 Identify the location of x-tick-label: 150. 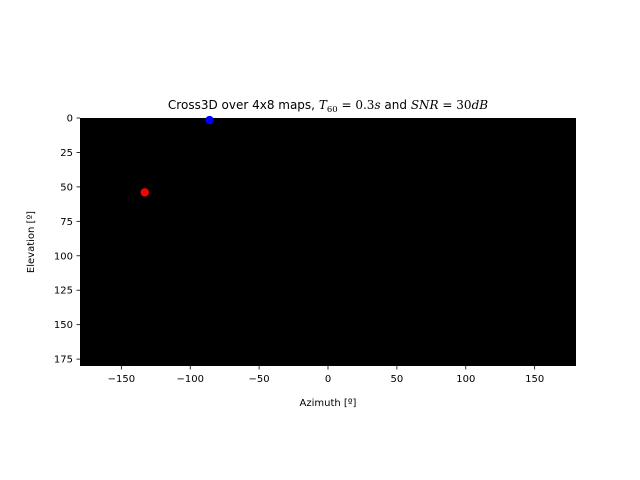
(534, 379).